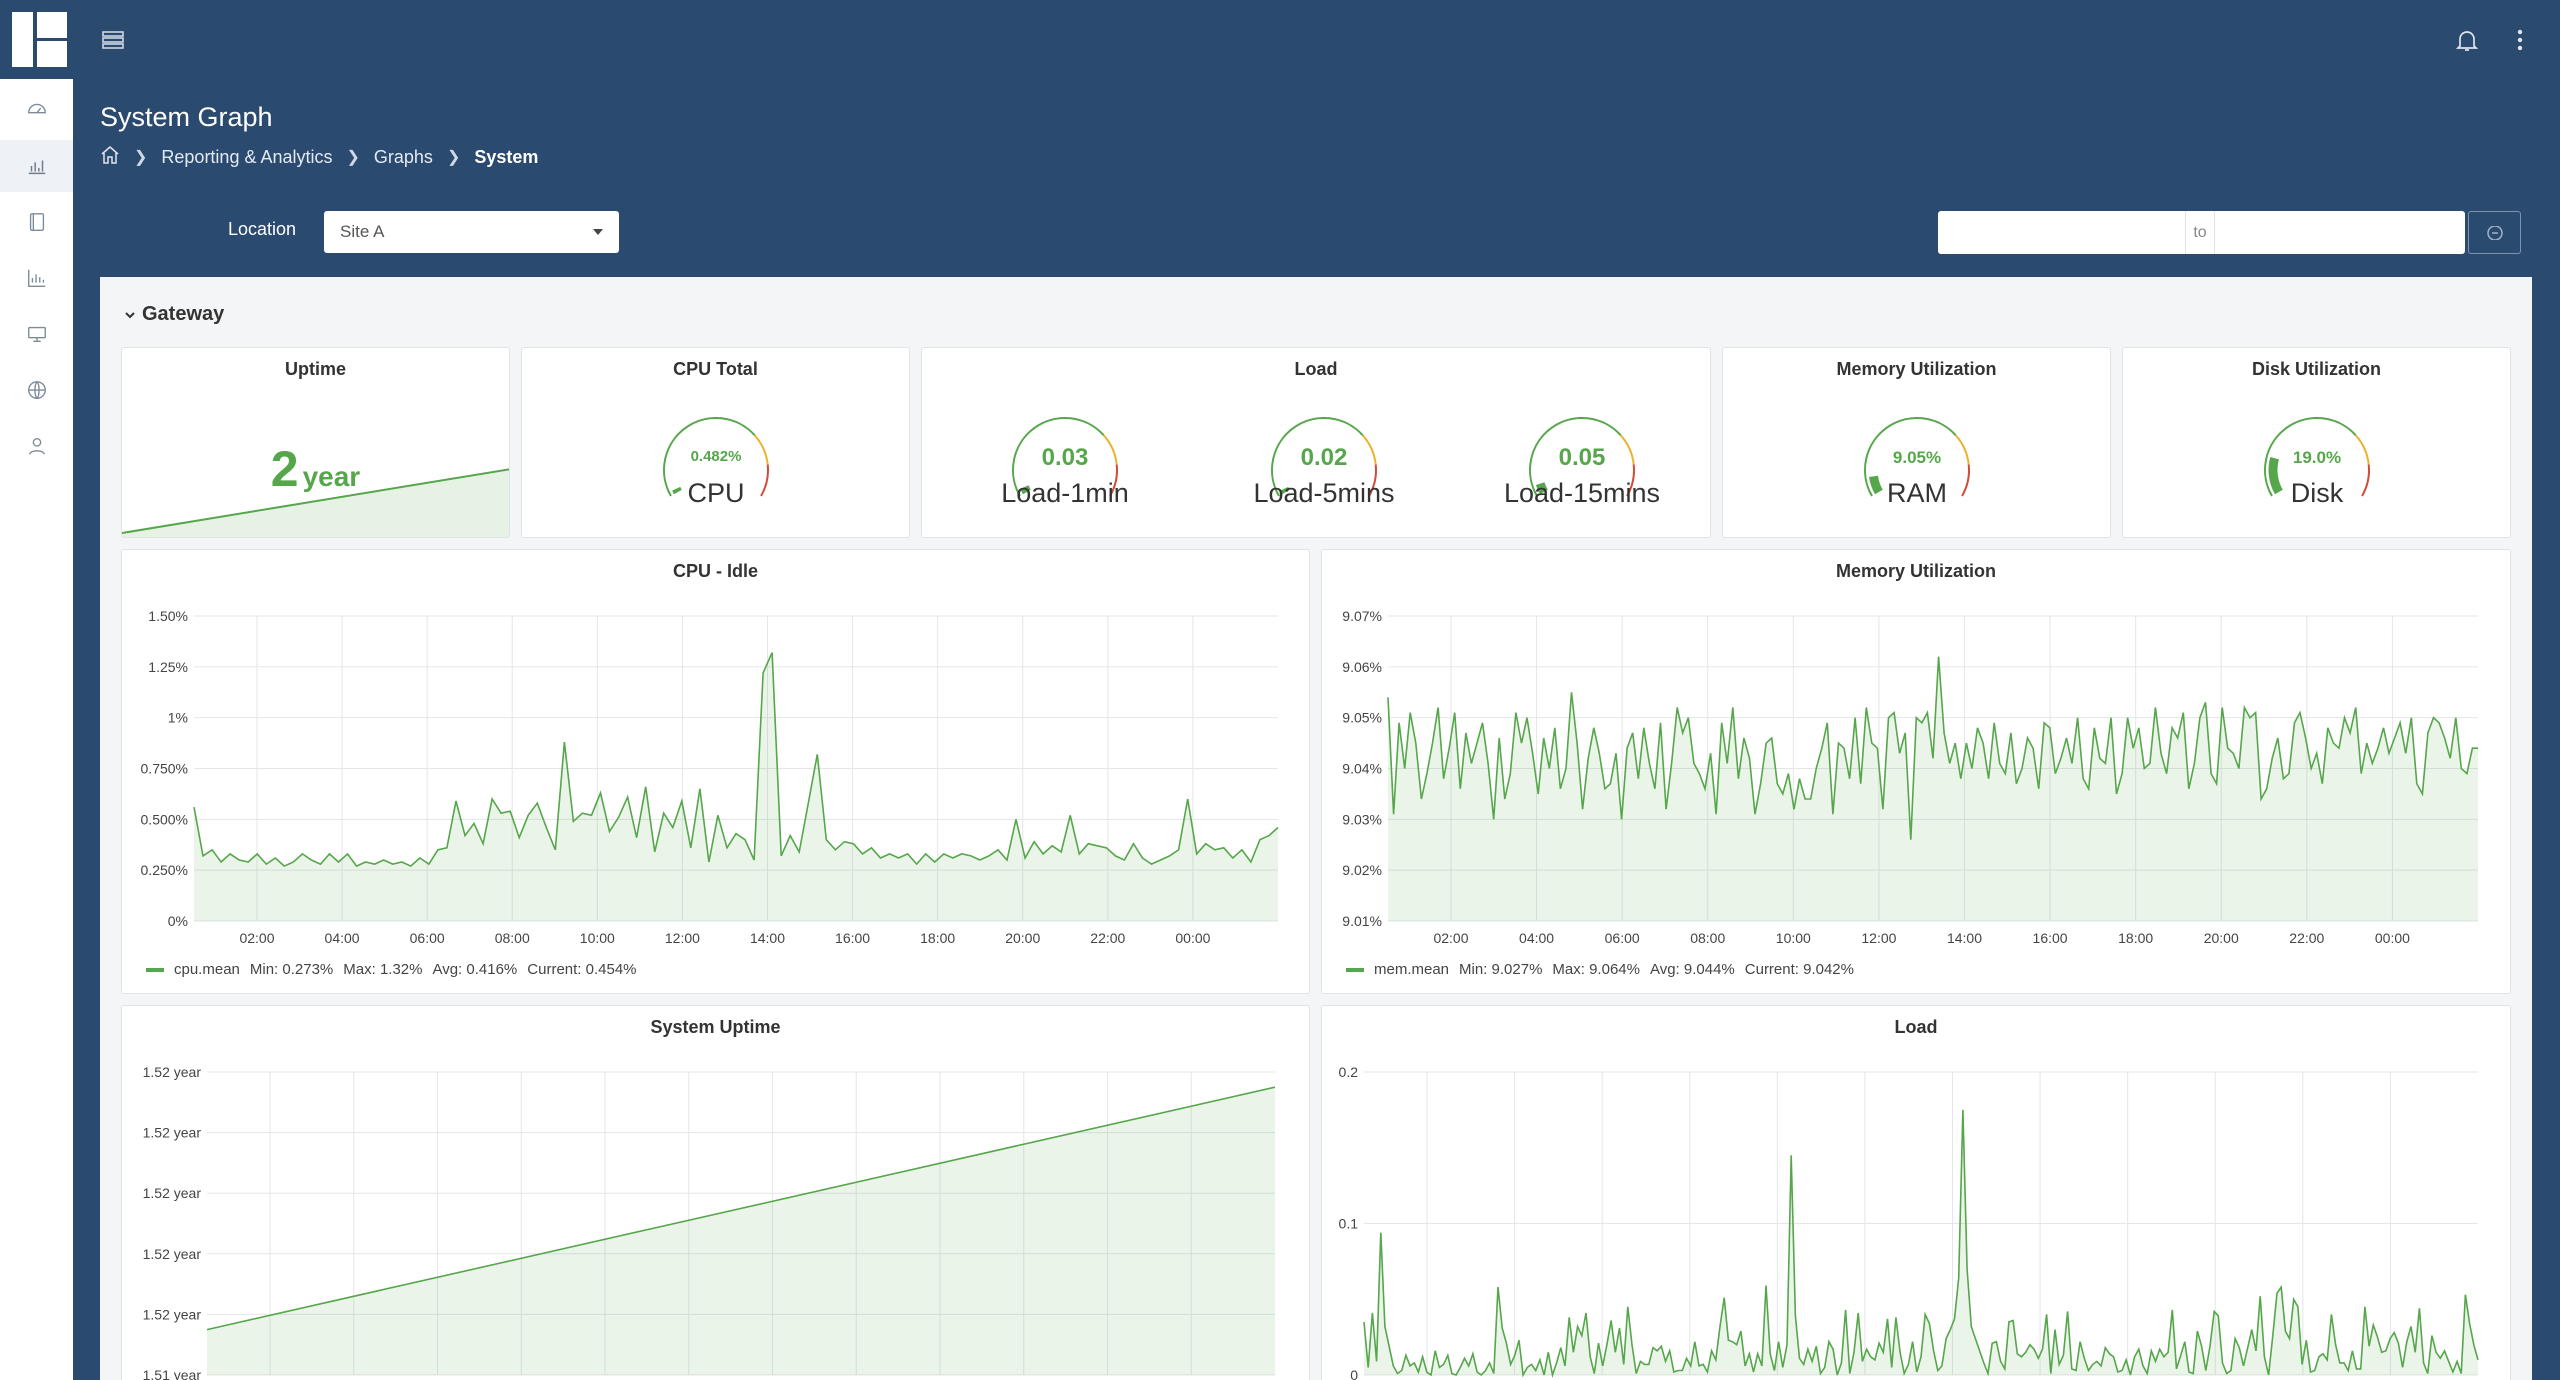  Describe the element at coordinates (36, 166) in the screenshot. I see `nav-reporting-icon` at that location.